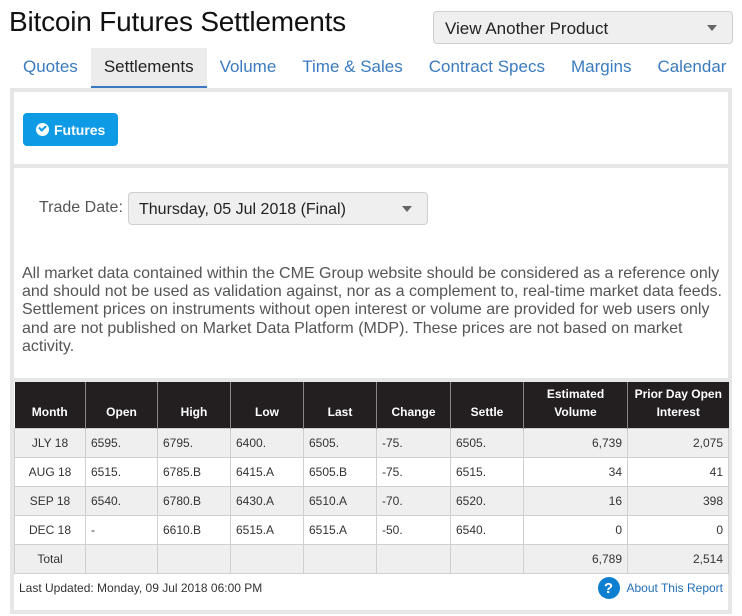 The image size is (742, 616). What do you see at coordinates (340, 442) in the screenshot?
I see `cell-last: 6505.` at bounding box center [340, 442].